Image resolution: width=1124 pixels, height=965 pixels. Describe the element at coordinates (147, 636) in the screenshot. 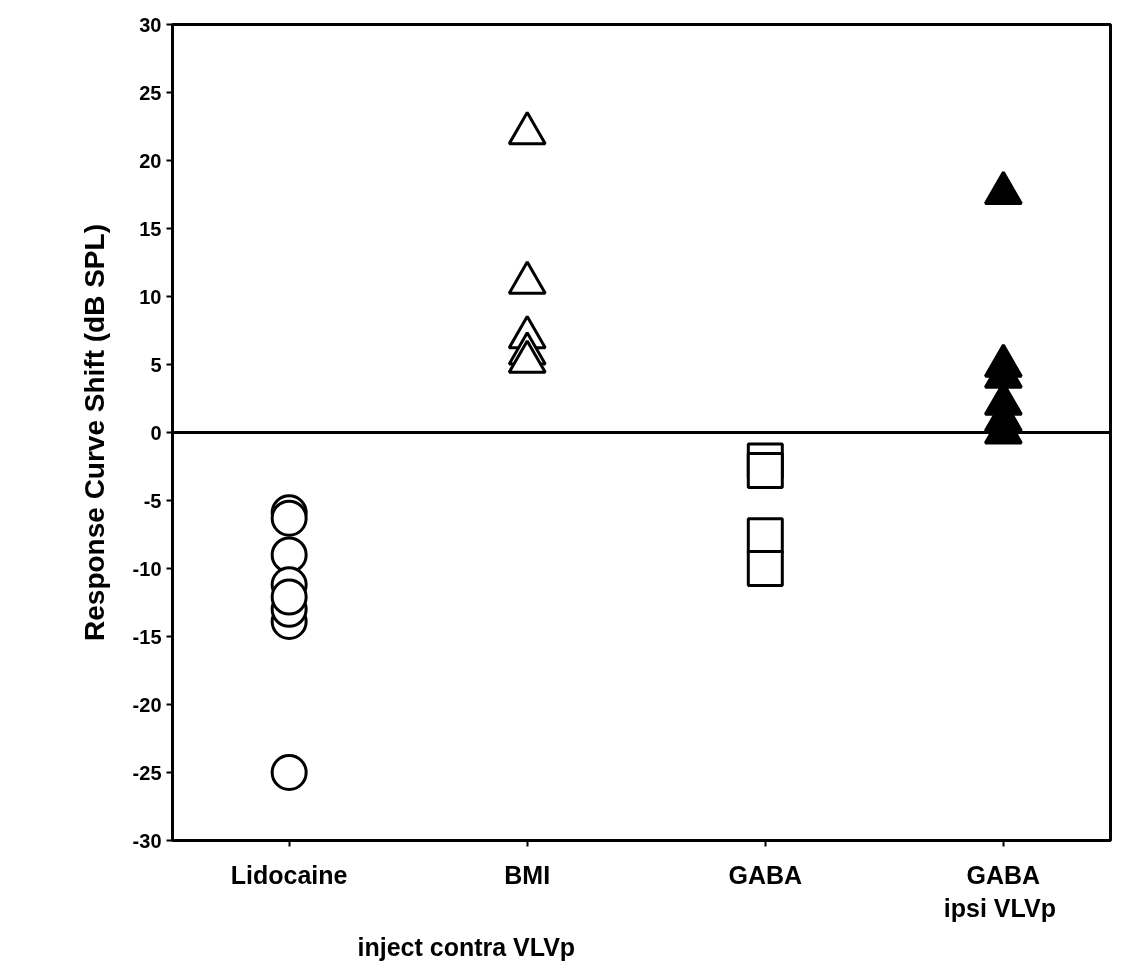

I see `y-tick-label: -15` at that location.